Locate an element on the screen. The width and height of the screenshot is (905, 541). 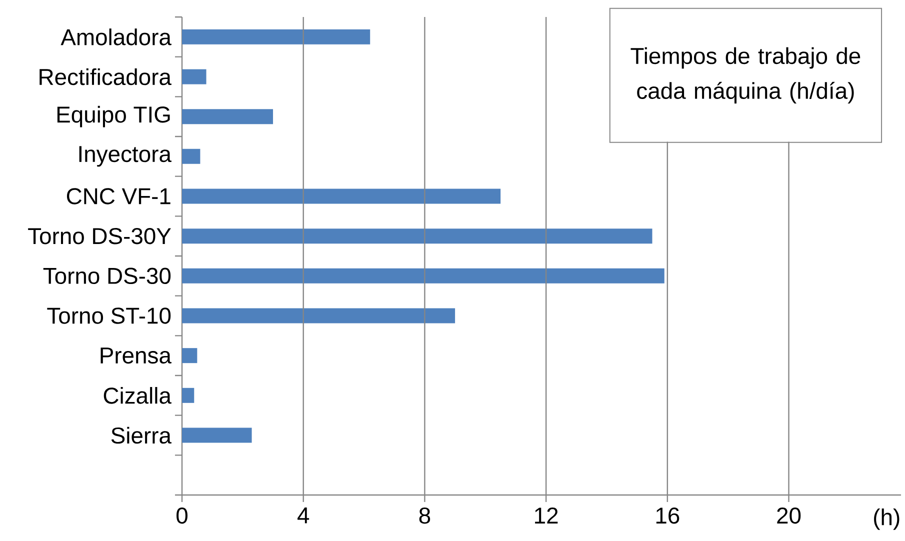
x-tick-label: 8 is located at coordinates (424, 516).